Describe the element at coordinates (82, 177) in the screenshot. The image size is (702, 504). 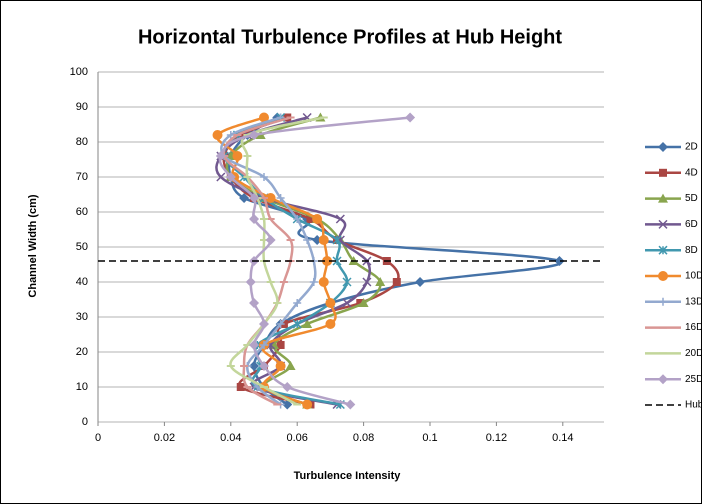
I see `y-tick-label: 70` at that location.